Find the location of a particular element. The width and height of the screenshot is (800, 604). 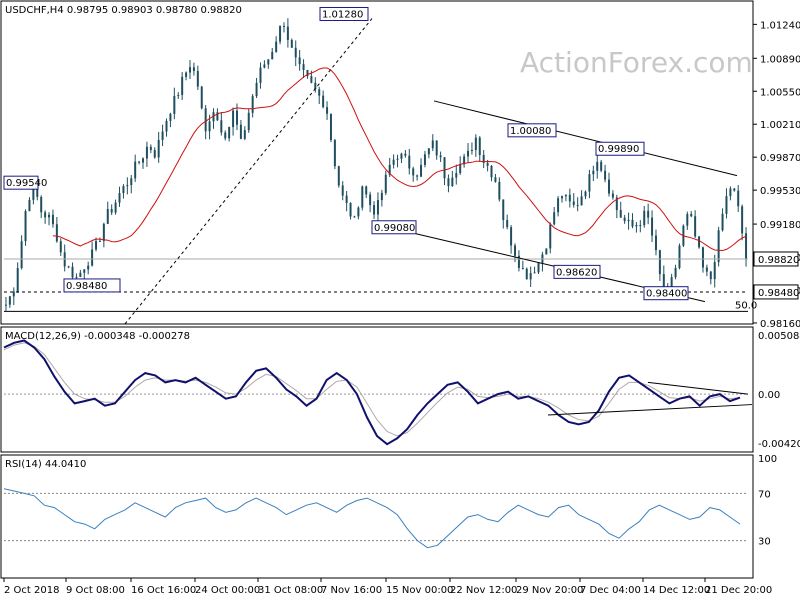

macd-support-trendline is located at coordinates (650, 410).